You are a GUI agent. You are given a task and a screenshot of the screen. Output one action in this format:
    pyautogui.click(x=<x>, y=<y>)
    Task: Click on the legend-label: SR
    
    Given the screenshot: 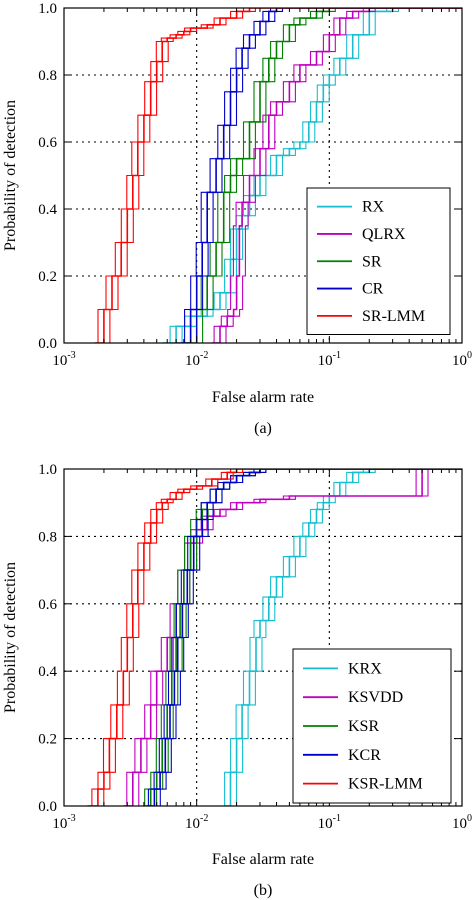 What is the action you would take?
    pyautogui.click(x=372, y=261)
    